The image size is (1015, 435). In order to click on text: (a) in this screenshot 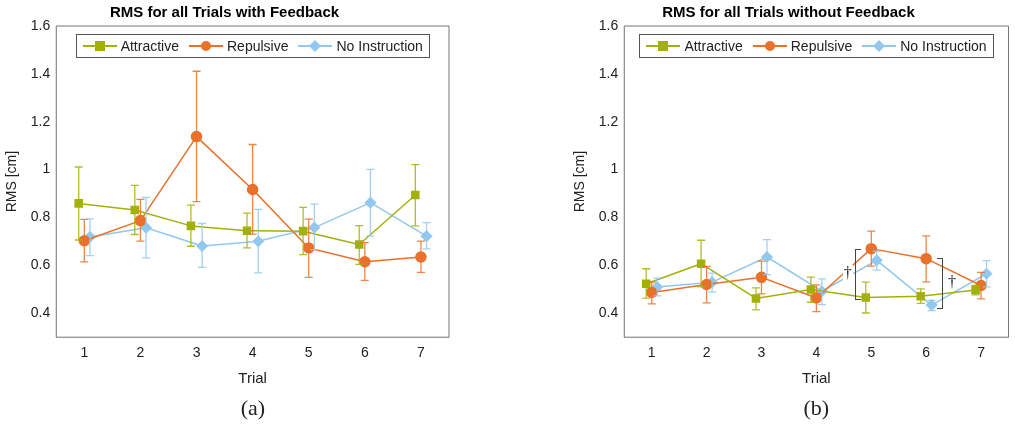, I will do `click(253, 408)`.